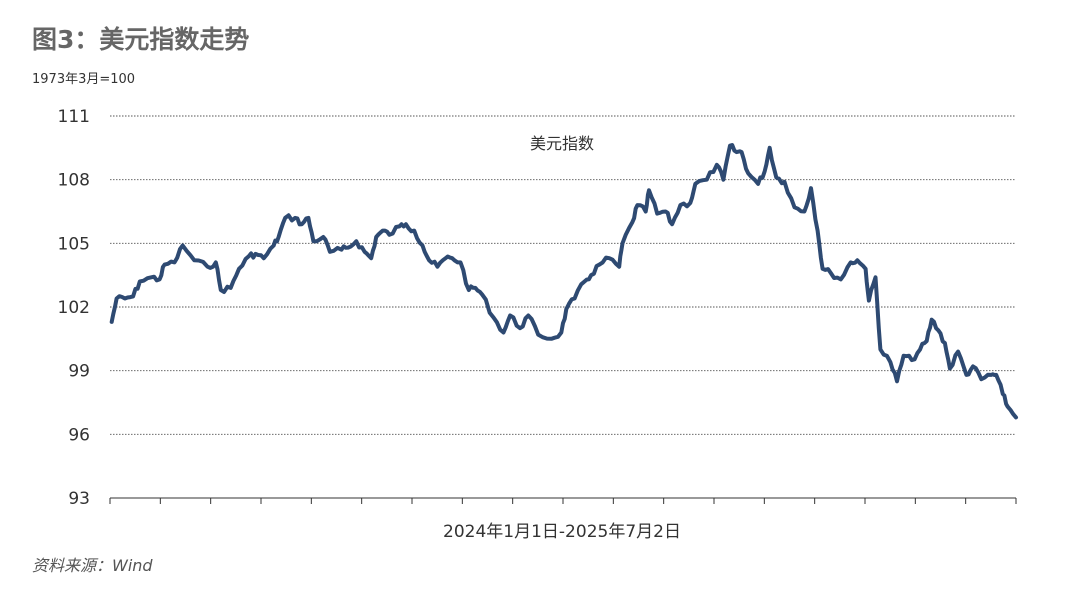 Image resolution: width=1080 pixels, height=614 pixels. I want to click on y-tick-label: 102, so click(74, 308).